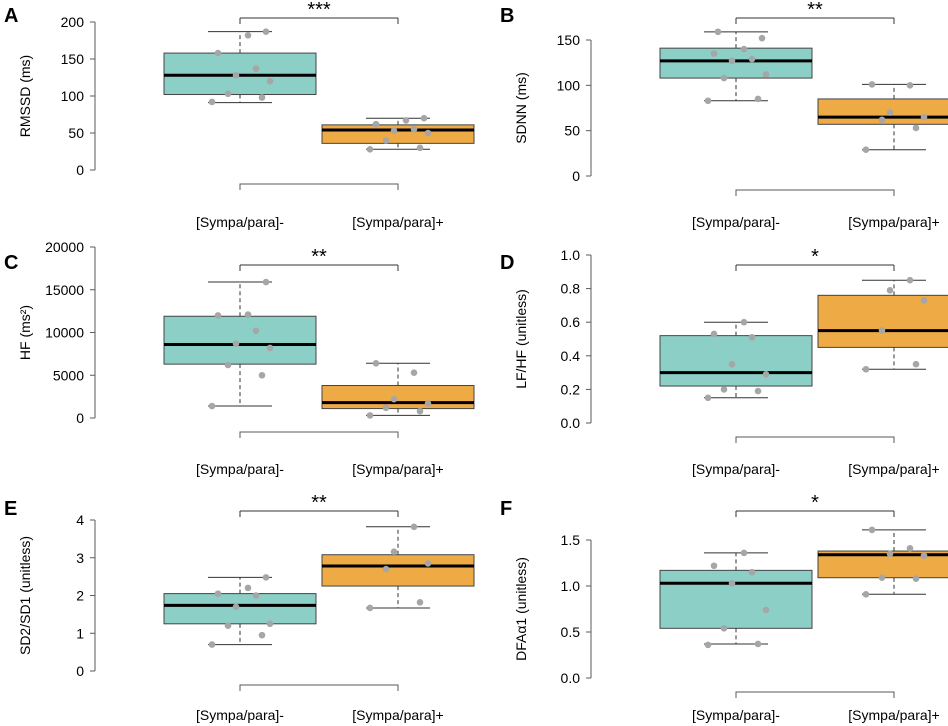 The width and height of the screenshot is (948, 726). What do you see at coordinates (572, 131) in the screenshot?
I see `y-tick-label: 50` at bounding box center [572, 131].